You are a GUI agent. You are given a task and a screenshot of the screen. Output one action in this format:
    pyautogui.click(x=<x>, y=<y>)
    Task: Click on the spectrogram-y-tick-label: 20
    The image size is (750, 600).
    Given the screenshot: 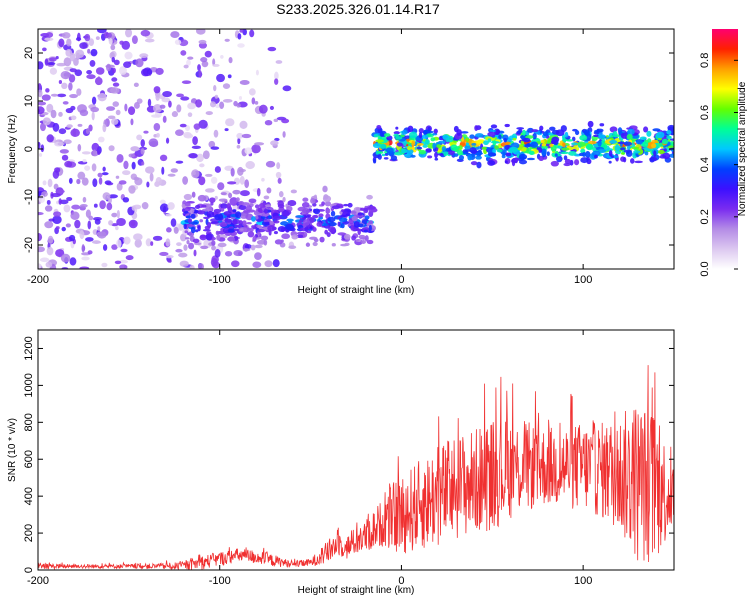 What is the action you would take?
    pyautogui.click(x=29, y=53)
    